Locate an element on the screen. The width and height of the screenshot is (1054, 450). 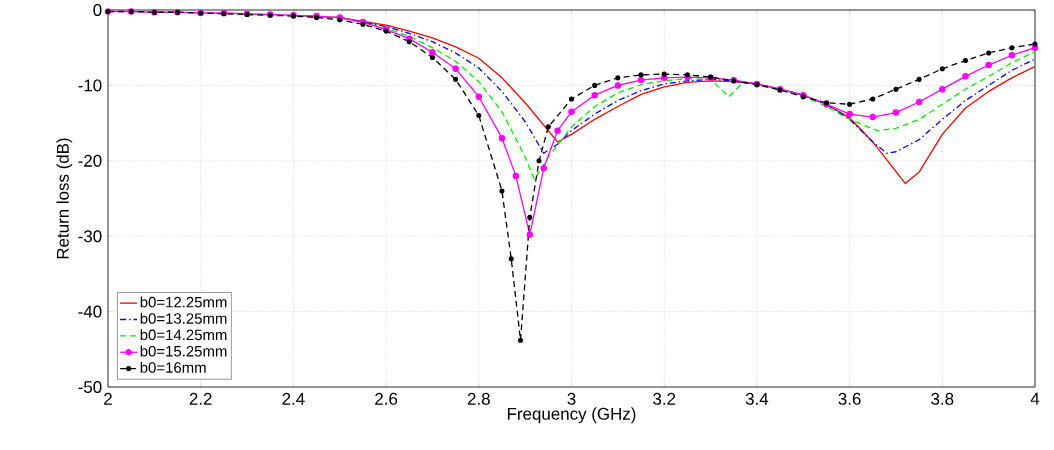
y-tick-label: -50 is located at coordinates (90, 387).